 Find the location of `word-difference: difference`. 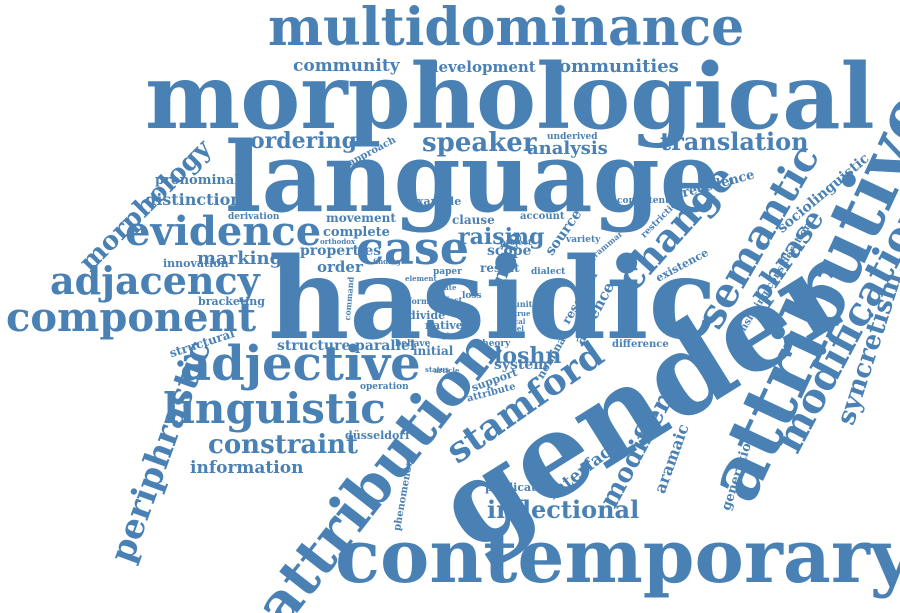

word-difference: difference is located at coordinates (640, 344).